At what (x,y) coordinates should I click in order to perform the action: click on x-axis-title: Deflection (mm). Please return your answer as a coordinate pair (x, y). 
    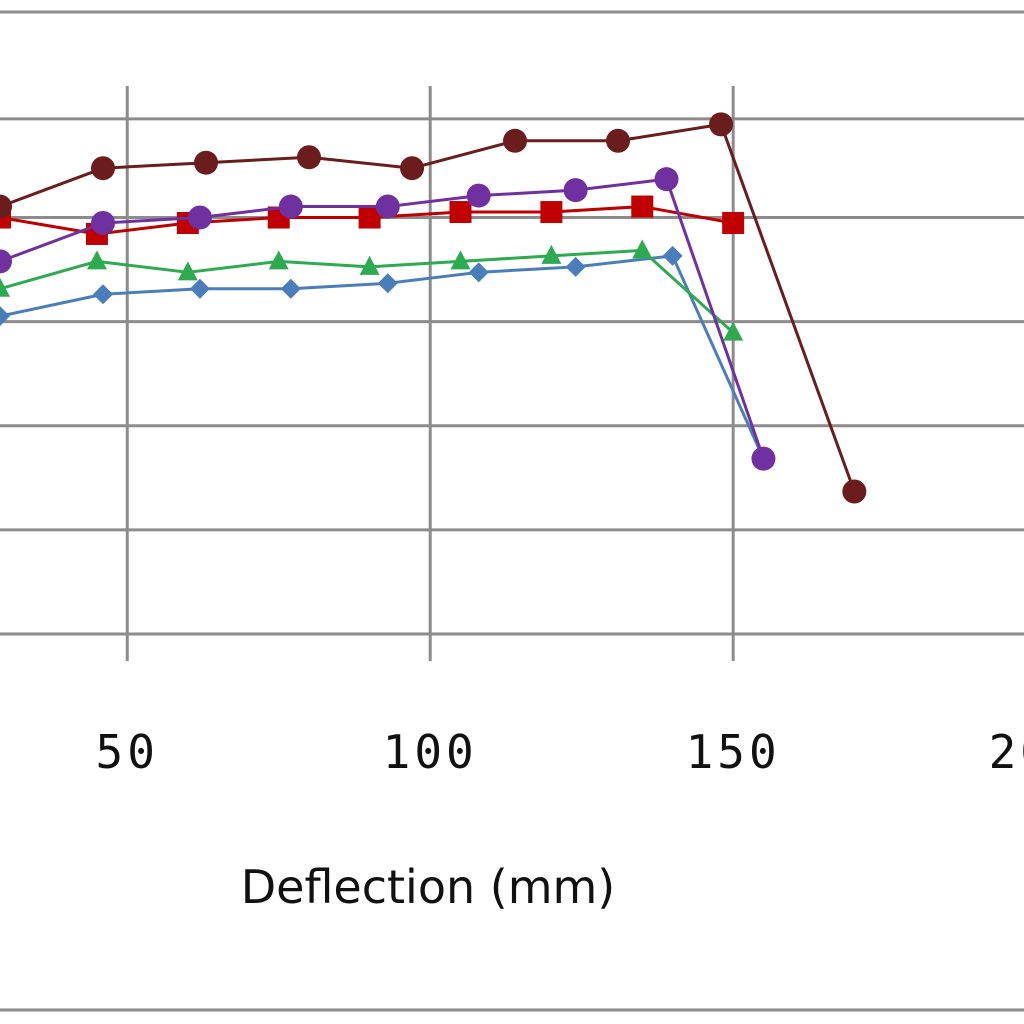
    Looking at the image, I should click on (428, 887).